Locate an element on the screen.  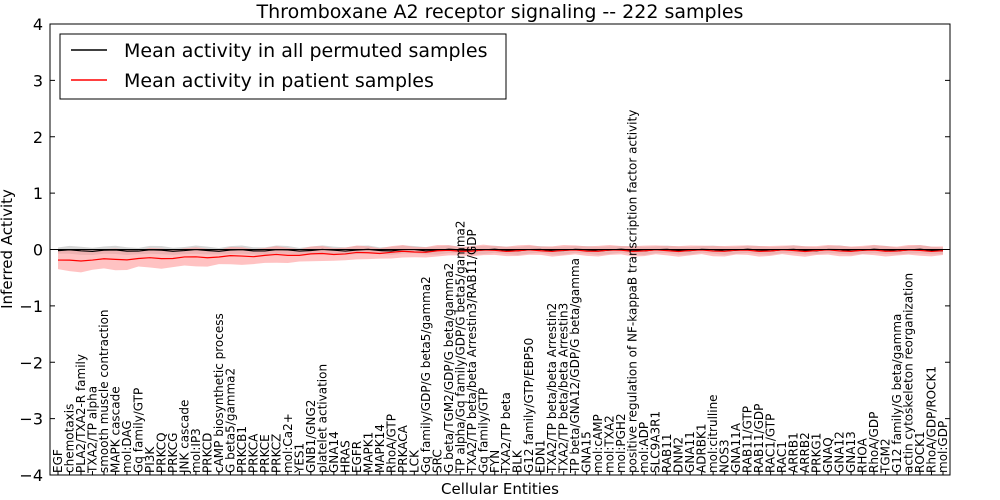
x-tick-label: ARRB1 is located at coordinates (794, 452).